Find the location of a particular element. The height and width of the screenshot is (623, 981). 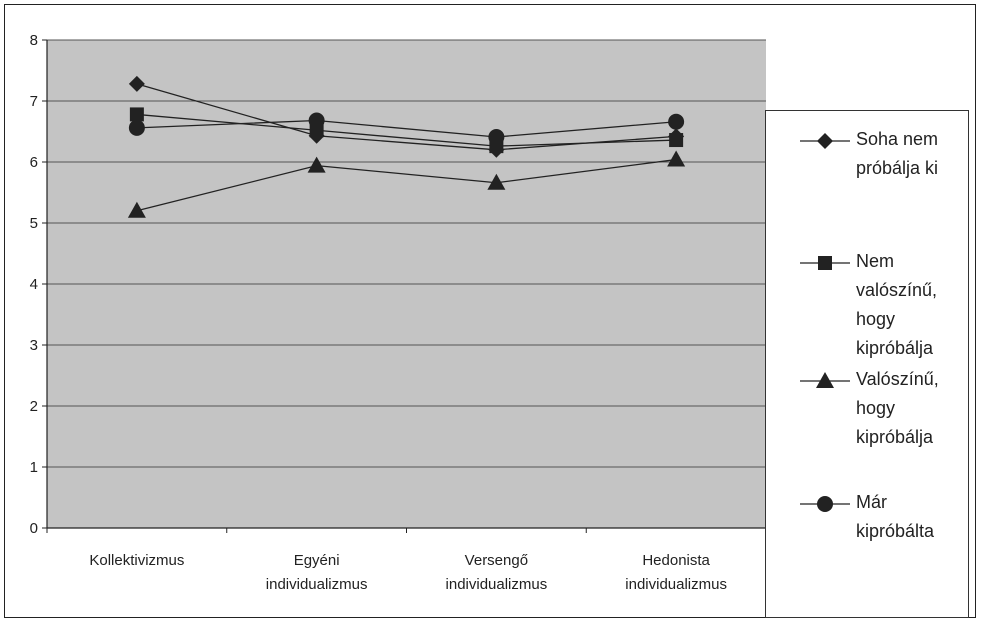

x-tick-label: Versengő individualizmus is located at coordinates (497, 572).